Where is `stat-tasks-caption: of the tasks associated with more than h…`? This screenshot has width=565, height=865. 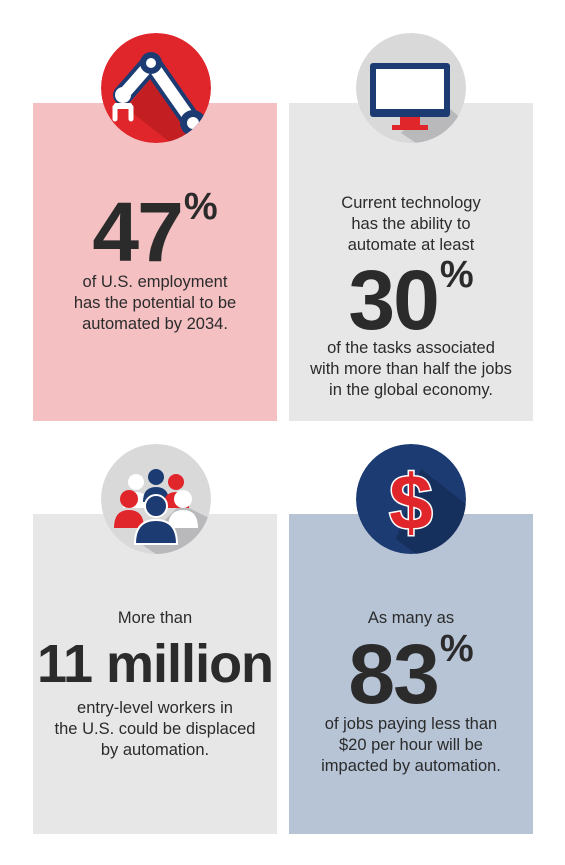
stat-tasks-caption: of the tasks associated with more than h… is located at coordinates (411, 369).